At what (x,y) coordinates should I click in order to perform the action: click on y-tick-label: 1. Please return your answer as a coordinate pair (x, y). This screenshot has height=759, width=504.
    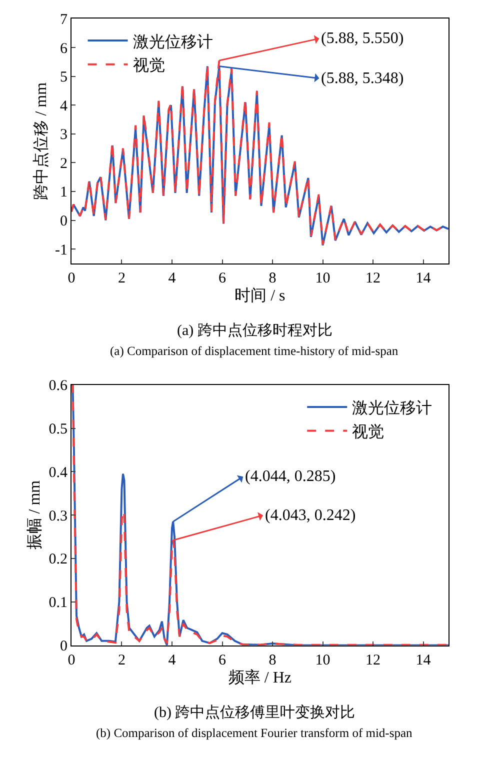
    Looking at the image, I should click on (64, 192).